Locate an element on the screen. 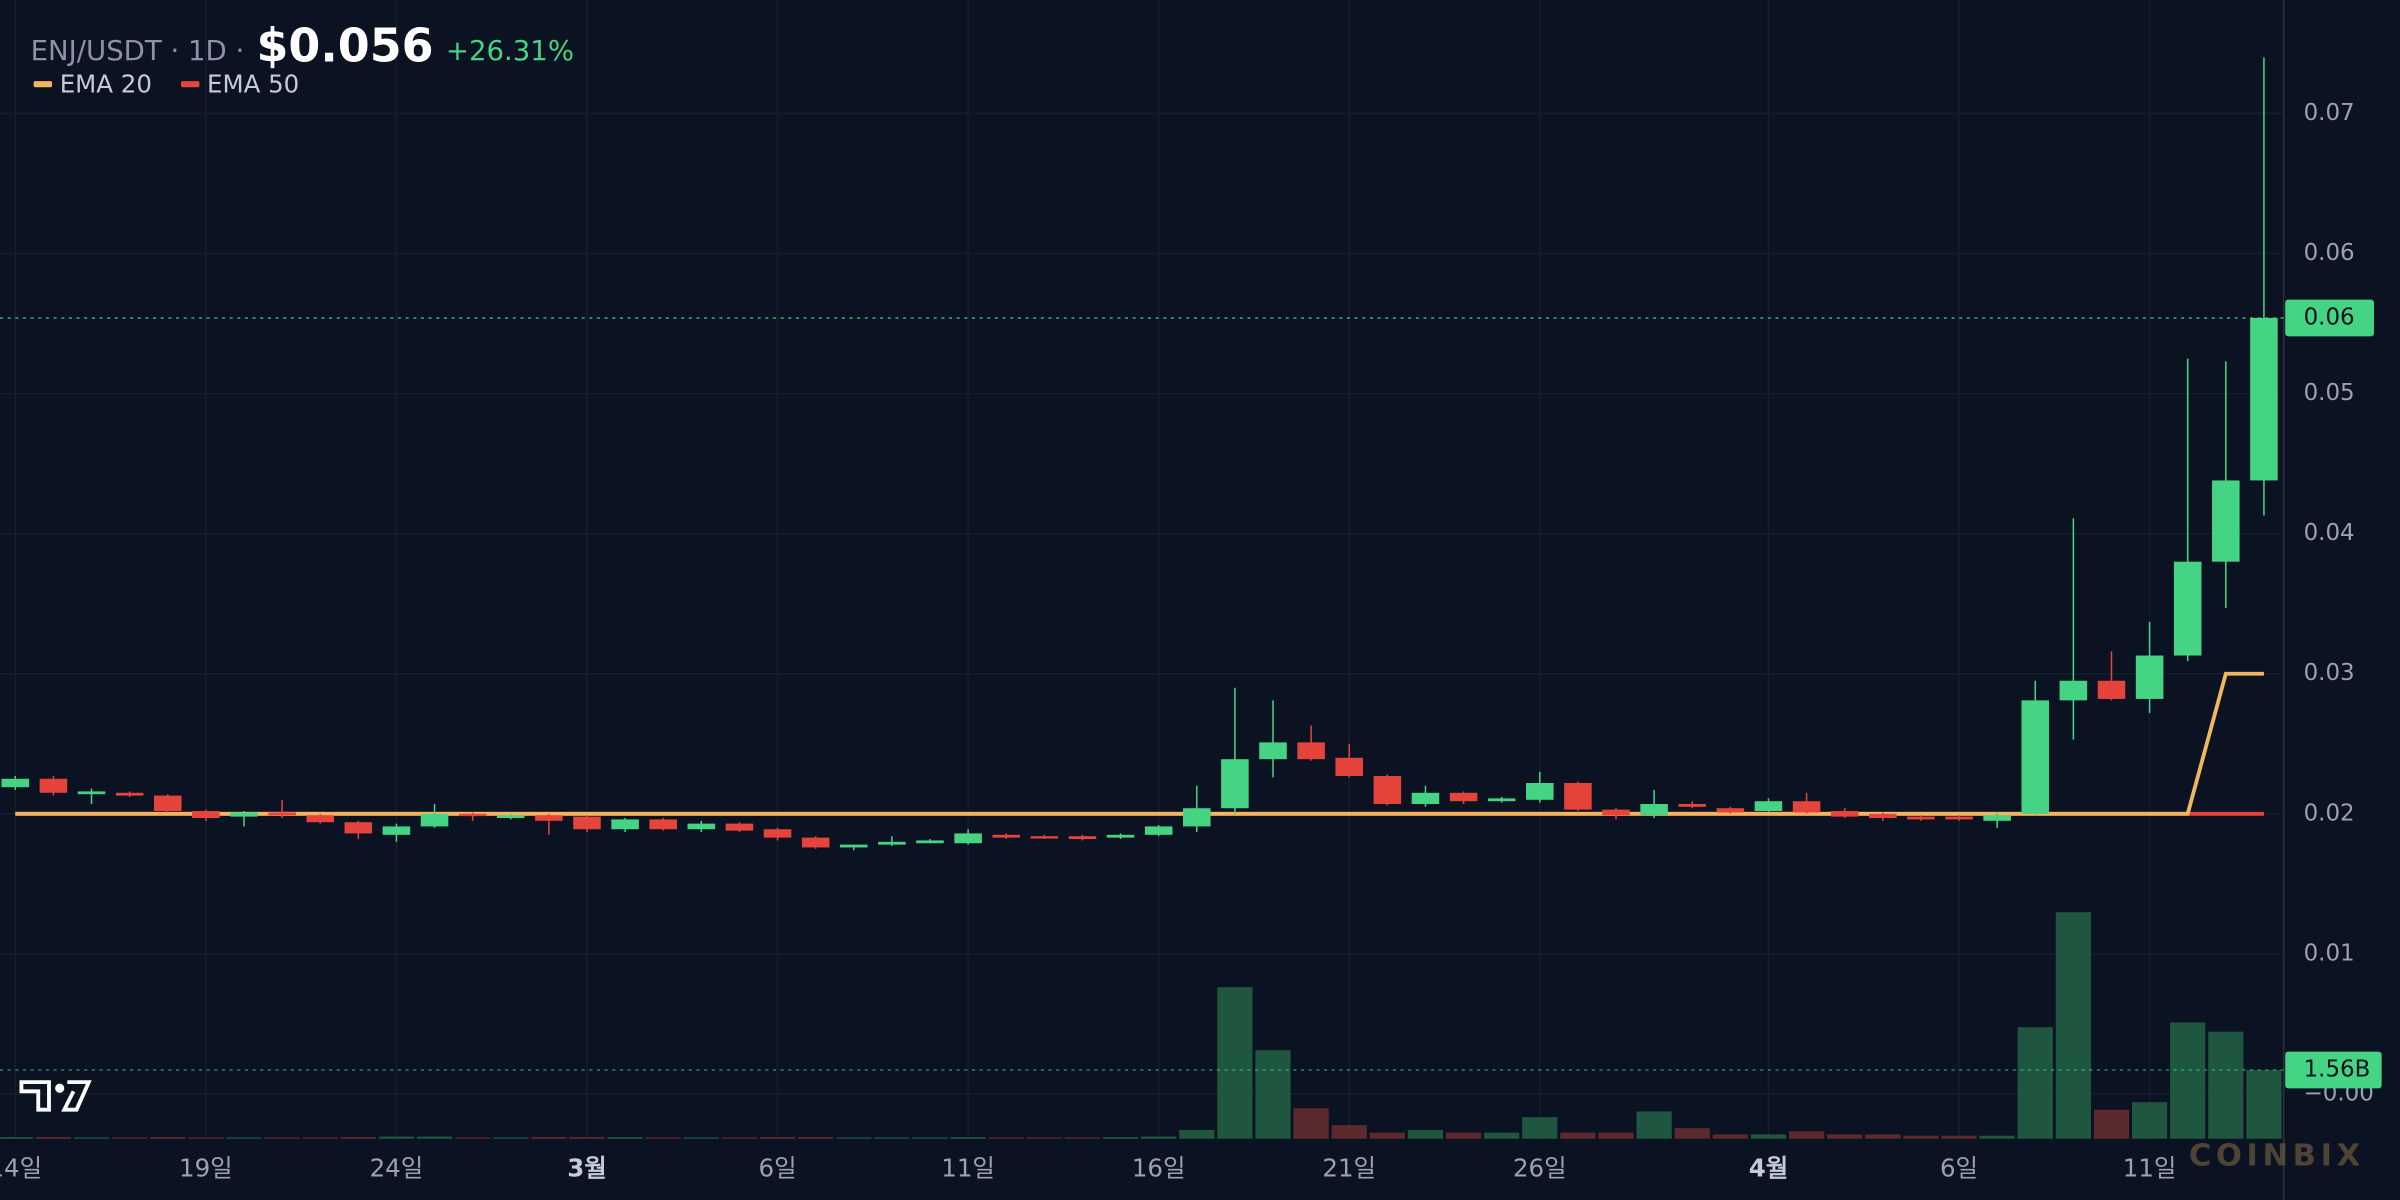 This screenshot has width=2400, height=1200. legend: EMA 20 EMA 50 is located at coordinates (166, 84).